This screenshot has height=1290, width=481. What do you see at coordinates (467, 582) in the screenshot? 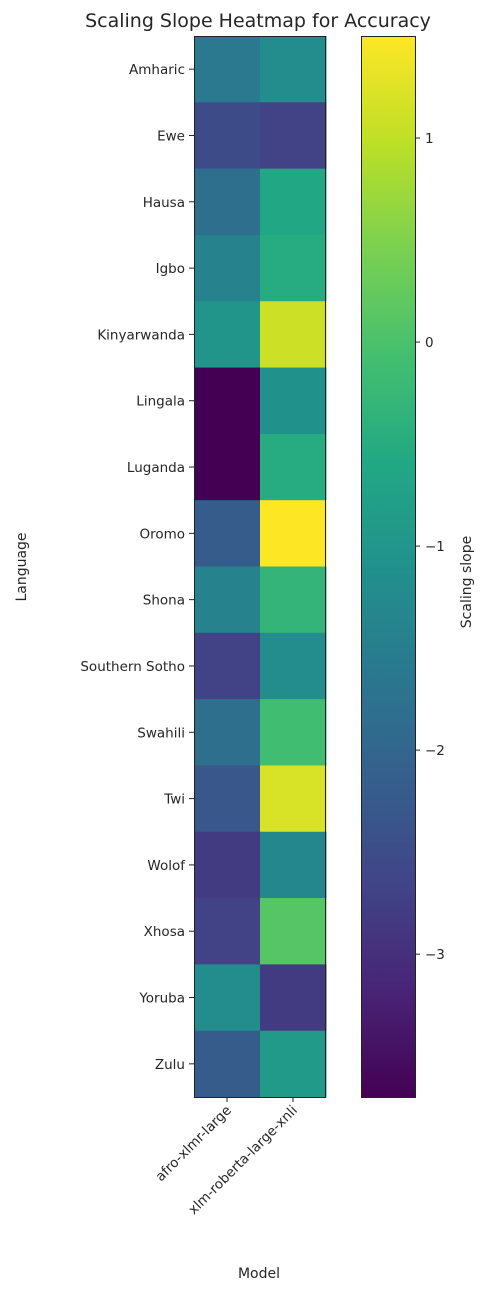
I see `colorbar-label: Scaling slope` at bounding box center [467, 582].